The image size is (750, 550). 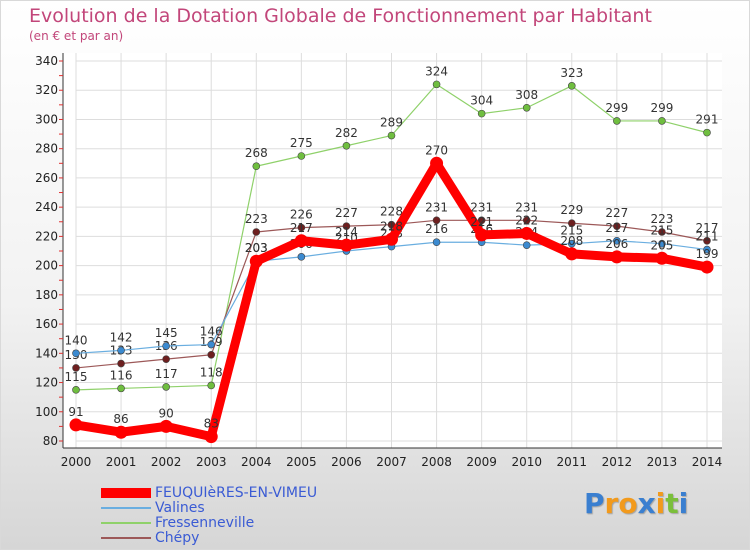 What do you see at coordinates (126, 538) in the screenshot?
I see `legend-swatch` at bounding box center [126, 538].